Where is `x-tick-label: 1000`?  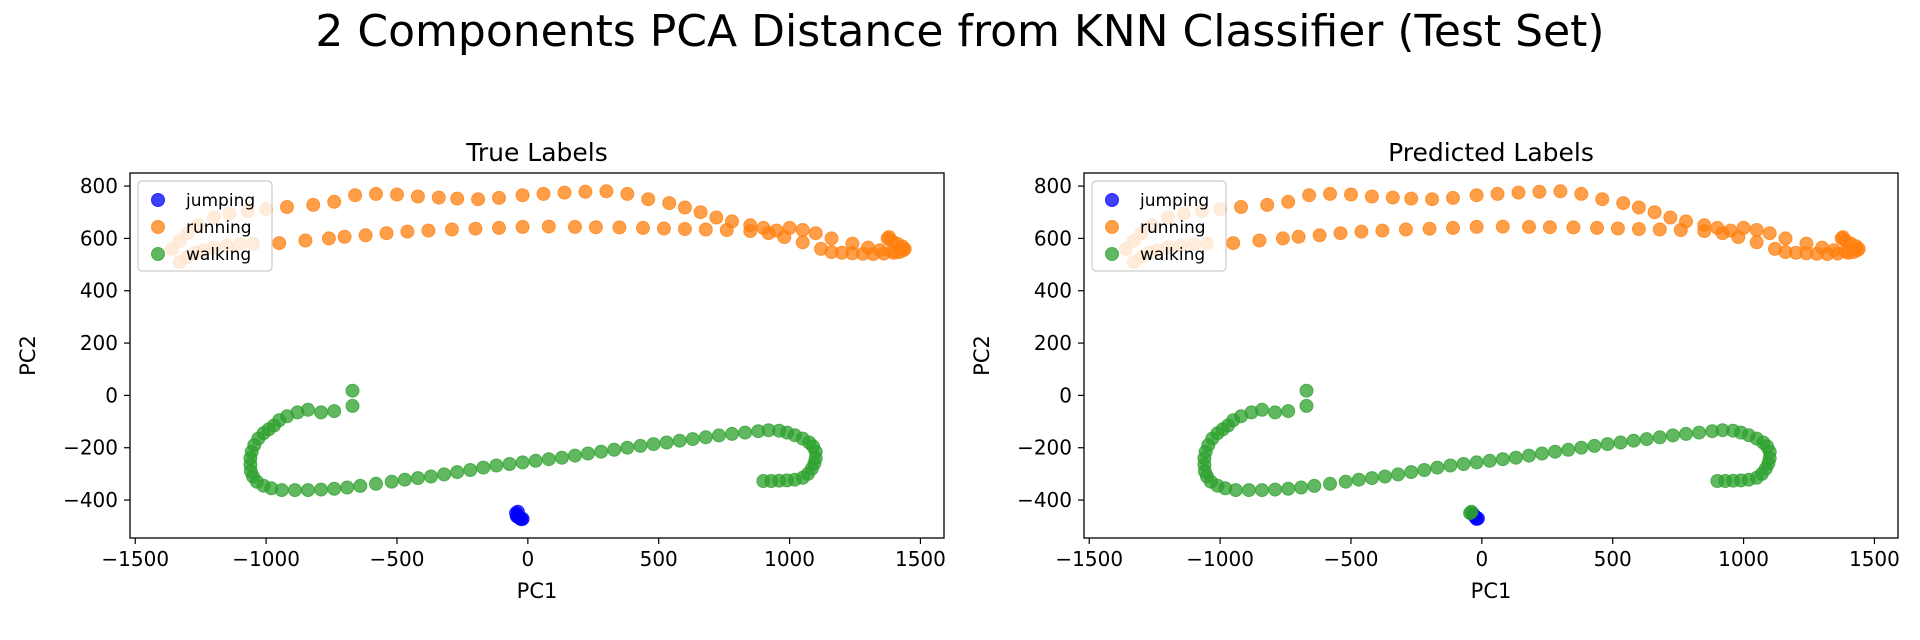
x-tick-label: 1000 is located at coordinates (1743, 559).